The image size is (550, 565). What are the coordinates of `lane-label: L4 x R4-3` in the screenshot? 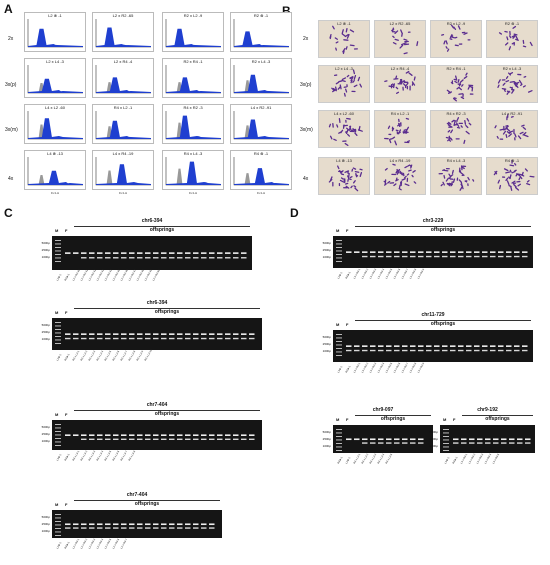 It's located at (480, 459).